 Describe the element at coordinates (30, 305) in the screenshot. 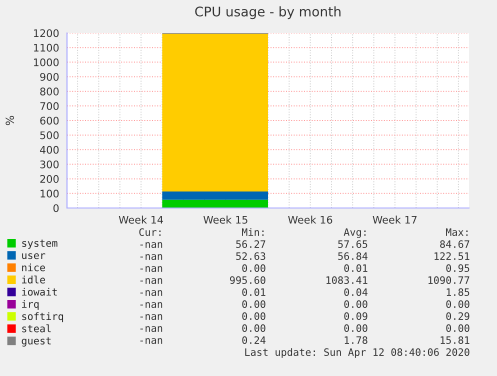

I see `legend-label: irq` at that location.